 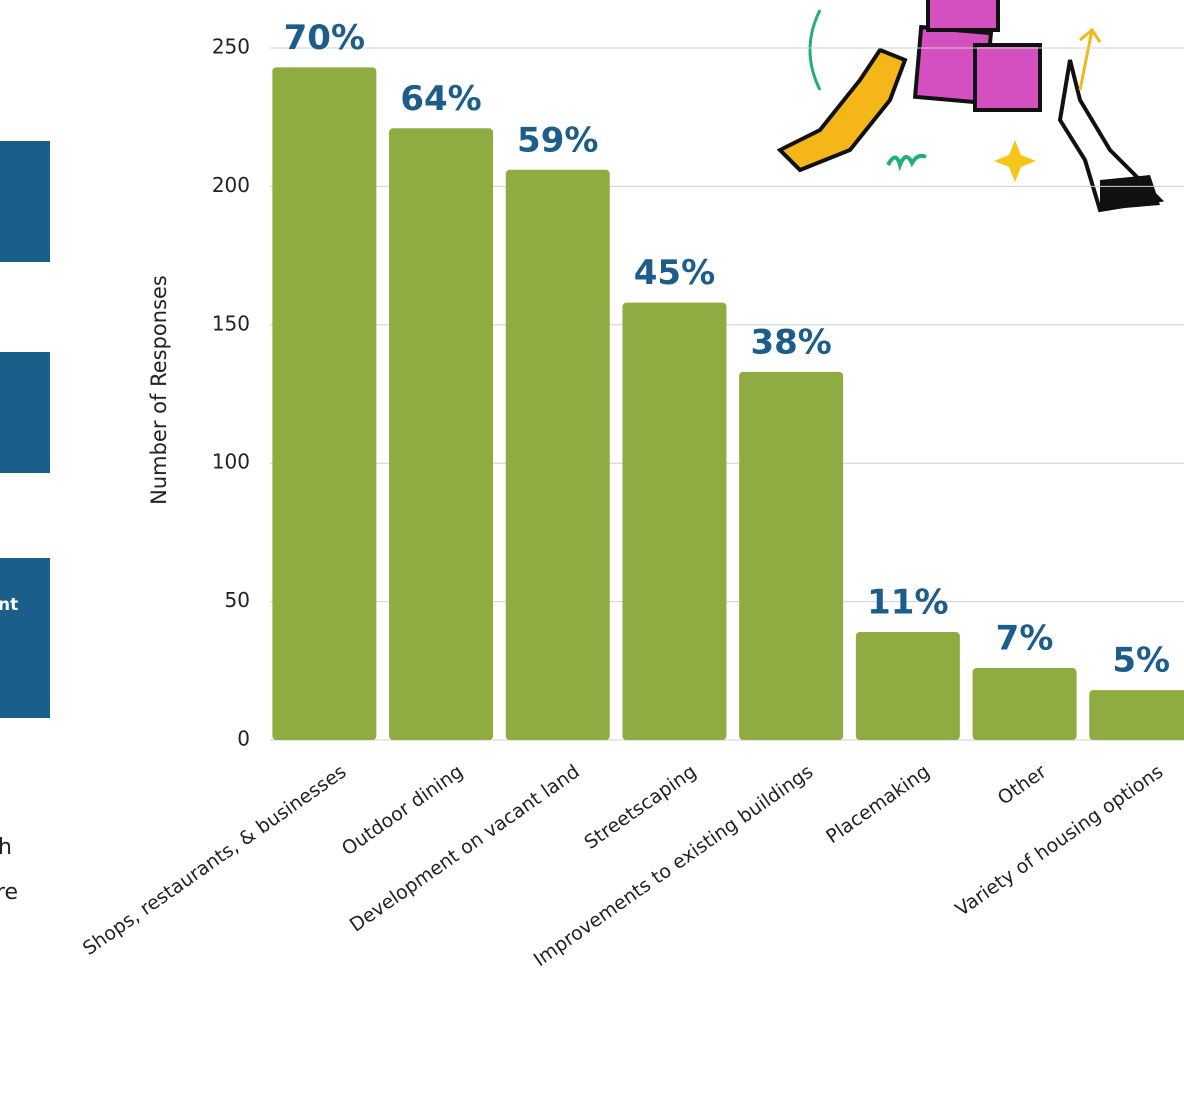 I want to click on y-tick-label: 100, so click(x=231, y=462).